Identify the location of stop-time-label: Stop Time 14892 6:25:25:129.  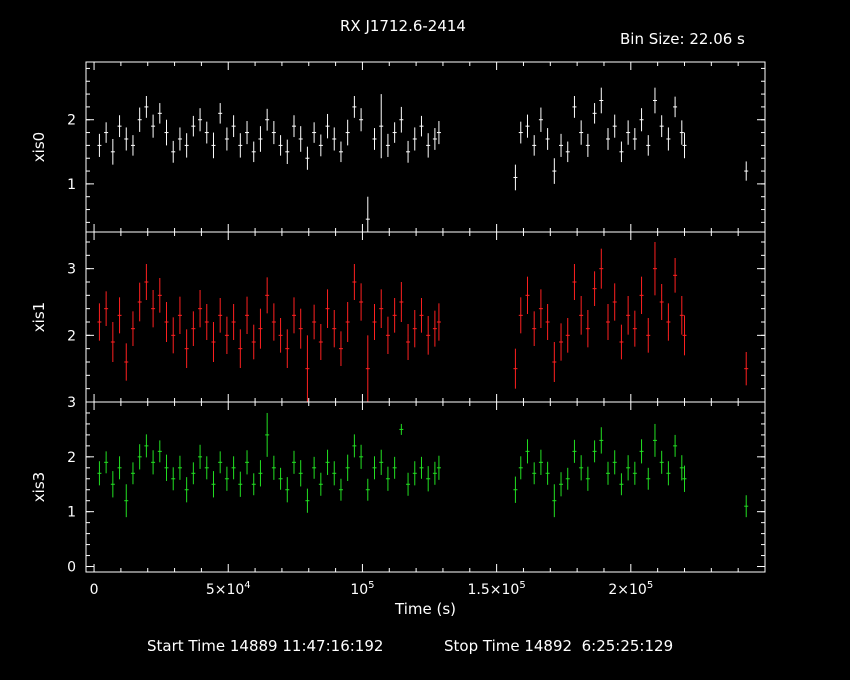
(559, 646).